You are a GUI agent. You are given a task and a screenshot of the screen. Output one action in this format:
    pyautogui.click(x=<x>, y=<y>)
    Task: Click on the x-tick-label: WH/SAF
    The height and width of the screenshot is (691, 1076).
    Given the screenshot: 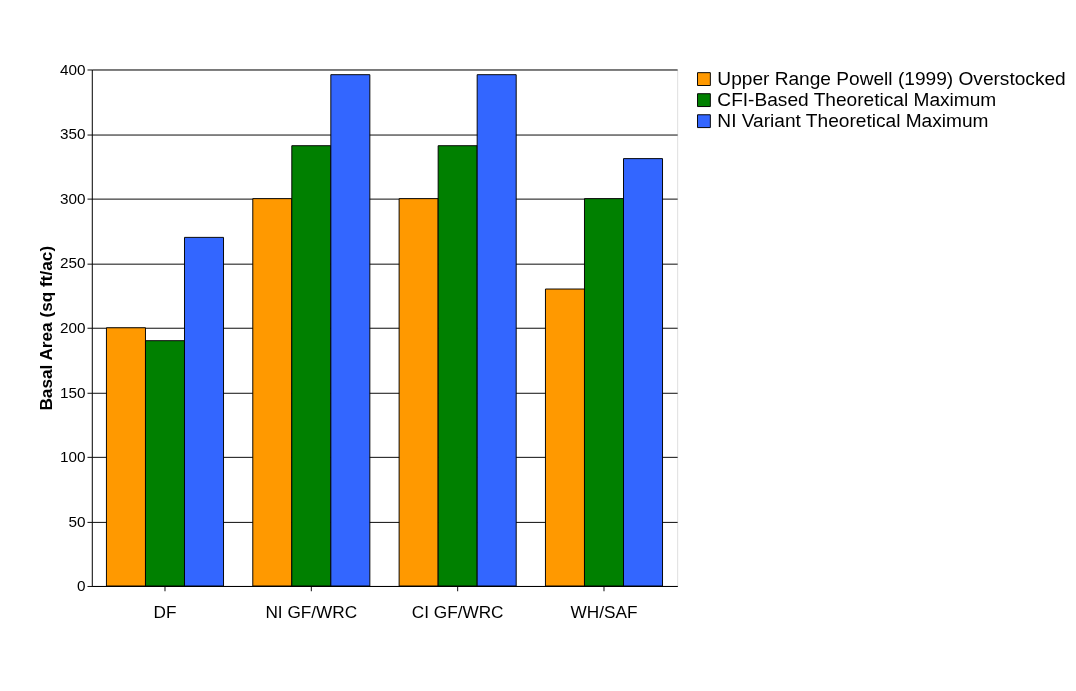 What is the action you would take?
    pyautogui.click(x=604, y=612)
    